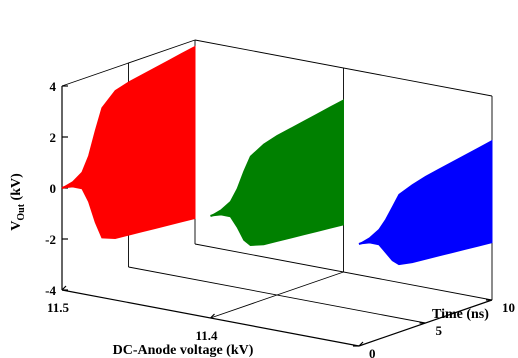 The height and width of the screenshot is (358, 518). What do you see at coordinates (18, 202) in the screenshot?
I see `y-axis-title: VOut (kV)` at bounding box center [18, 202].